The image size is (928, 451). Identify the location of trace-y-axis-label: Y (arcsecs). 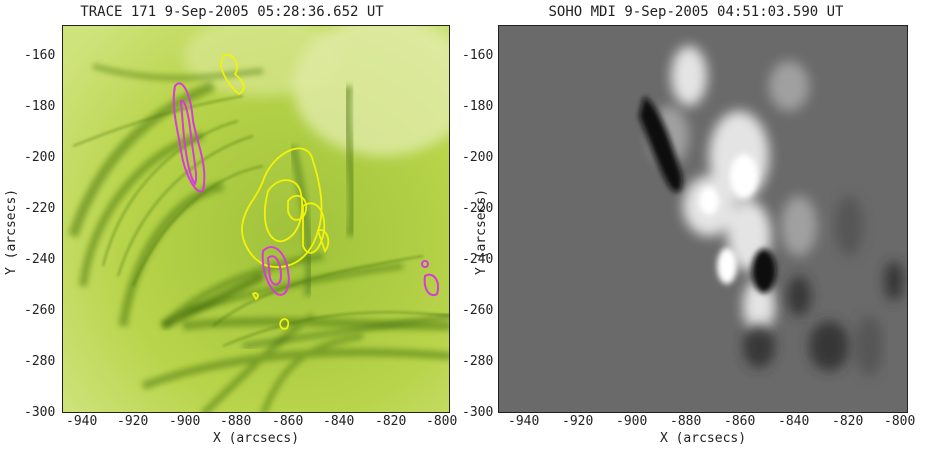
(11, 231).